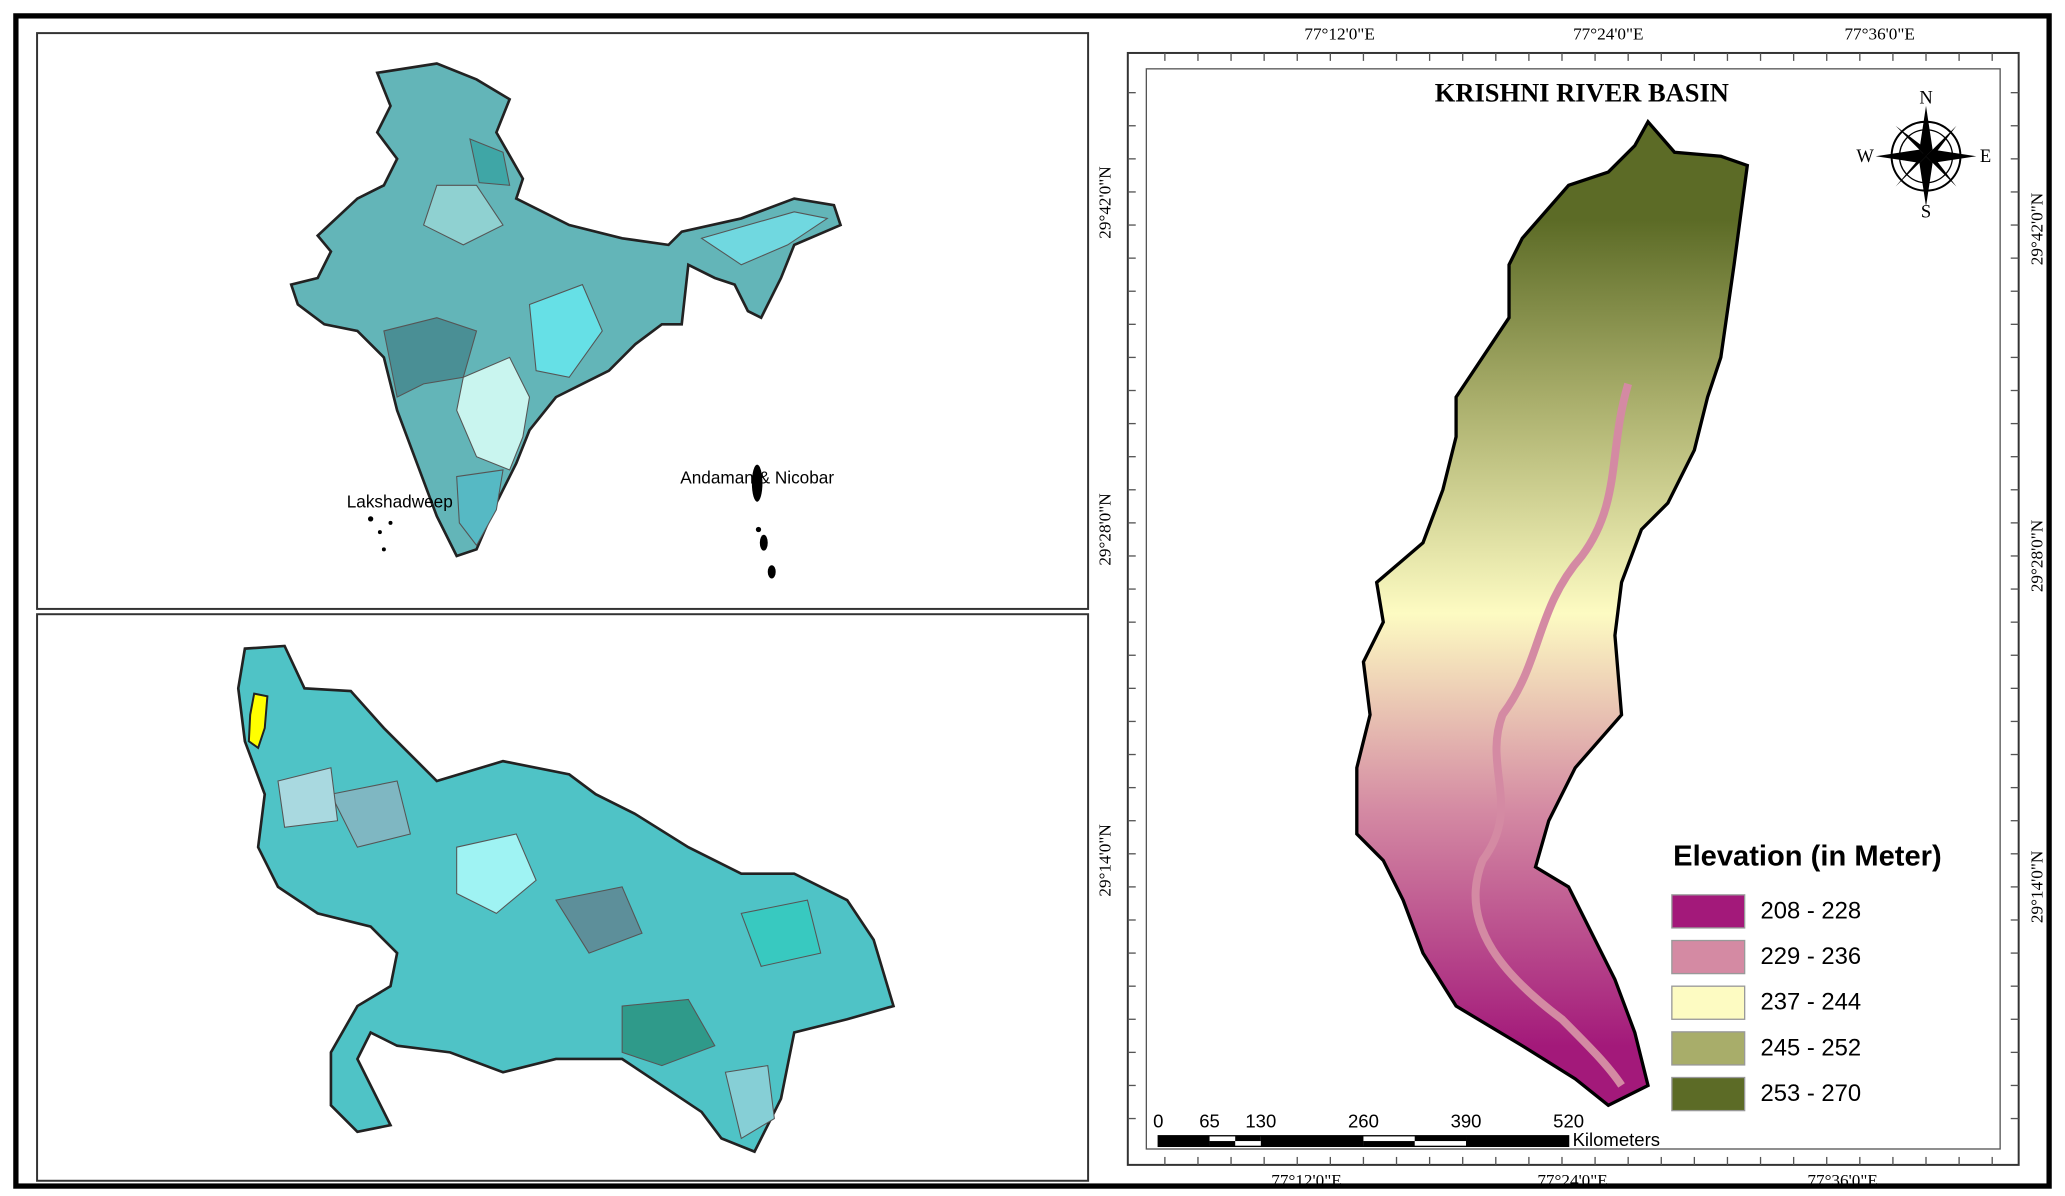 The image size is (2065, 1196). I want to click on lakshadweep-islands, so click(380, 534).